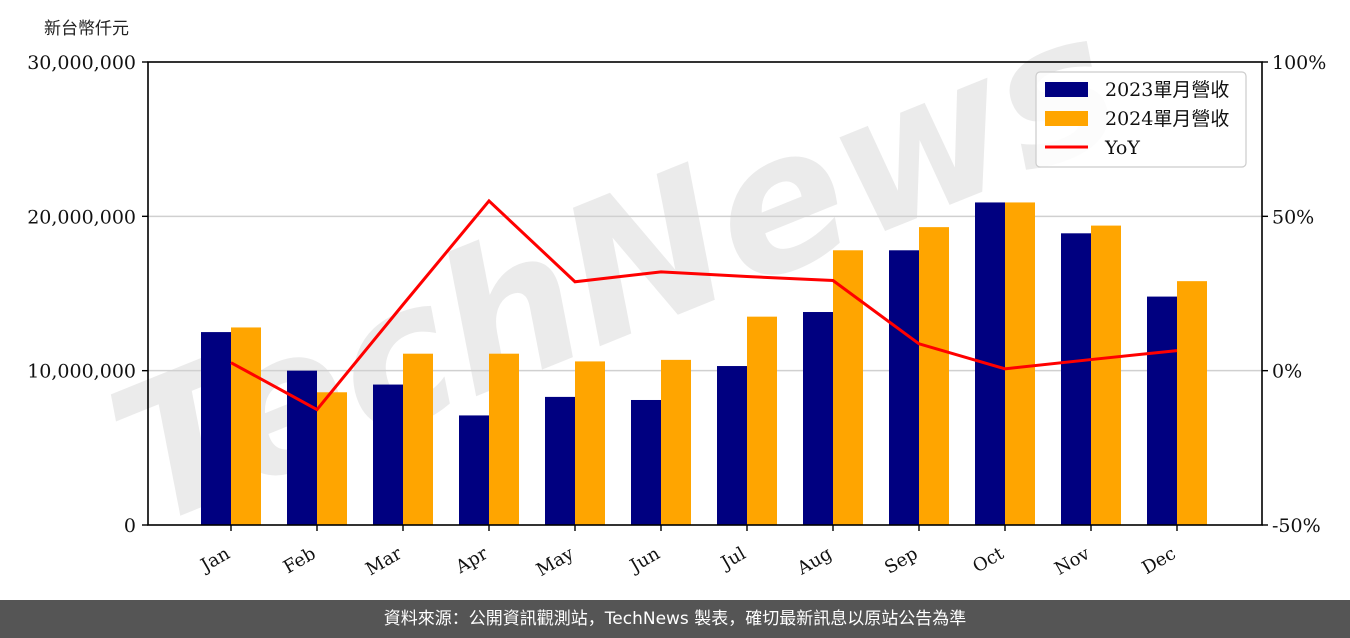  Describe the element at coordinates (555, 562) in the screenshot. I see `x-tick-label: May` at that location.